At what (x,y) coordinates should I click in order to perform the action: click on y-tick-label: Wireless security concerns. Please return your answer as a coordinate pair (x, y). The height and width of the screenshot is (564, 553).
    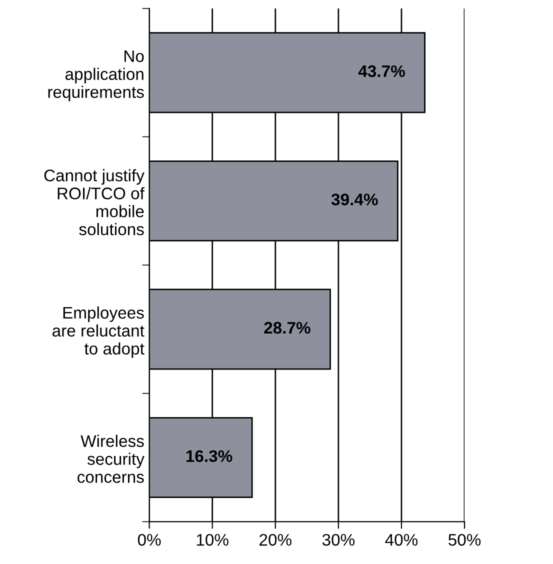
    Looking at the image, I should click on (111, 458).